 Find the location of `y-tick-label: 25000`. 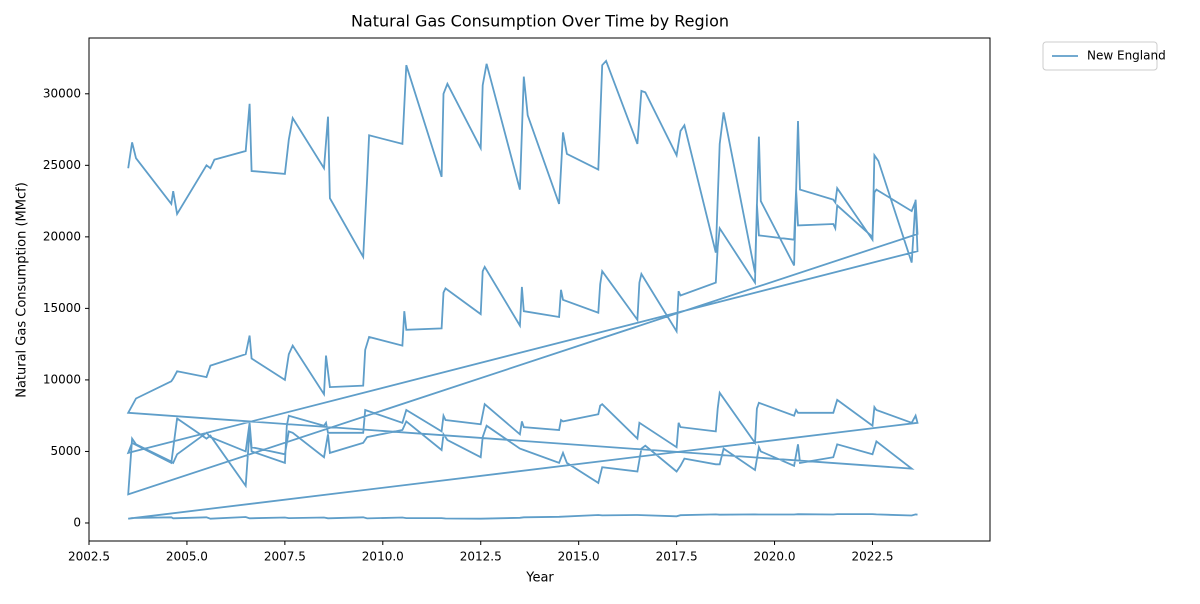

y-tick-label: 25000 is located at coordinates (62, 165).